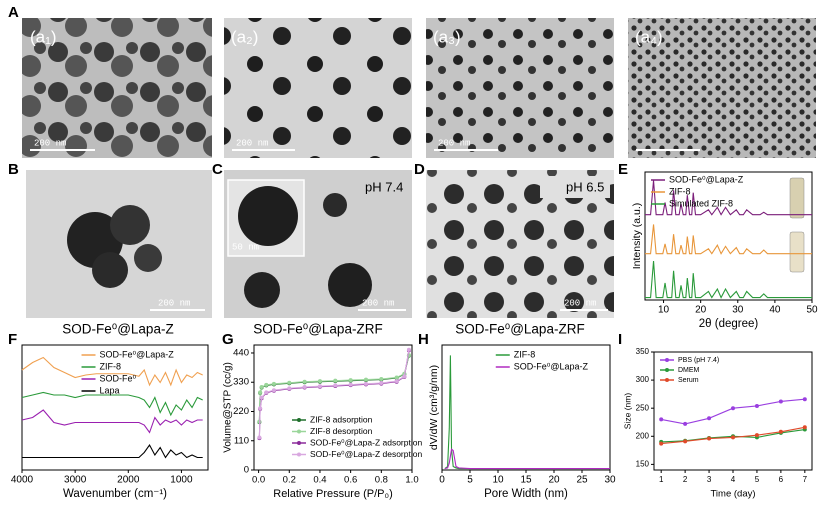  Describe the element at coordinates (805, 479) in the screenshot. I see `x-tick-label: 7` at that location.